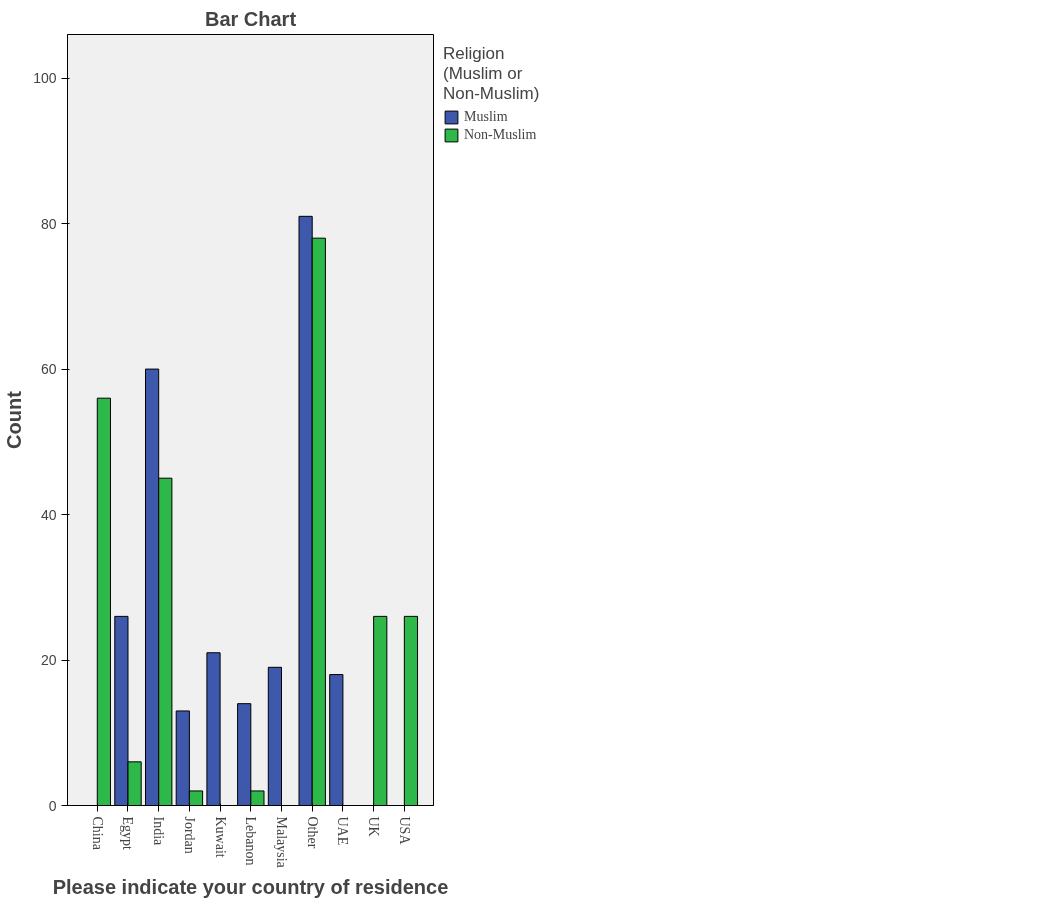 This screenshot has height=920, width=1038. What do you see at coordinates (48, 369) in the screenshot?
I see `y-tick-label: 60` at bounding box center [48, 369].